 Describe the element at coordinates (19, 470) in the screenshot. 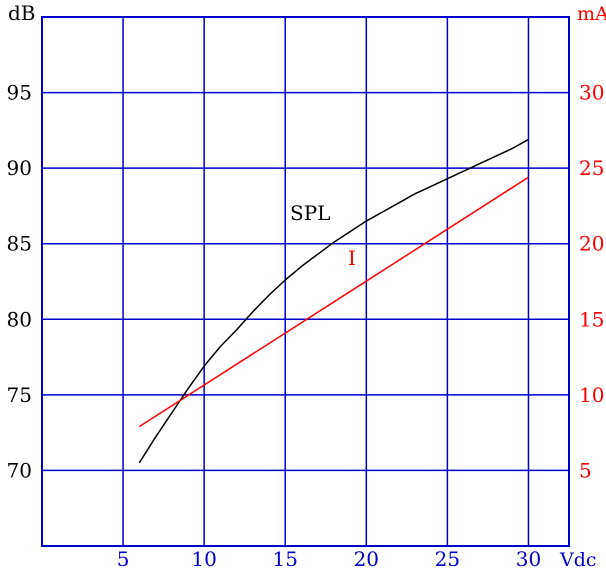

I see `left-tick-label: 70` at that location.